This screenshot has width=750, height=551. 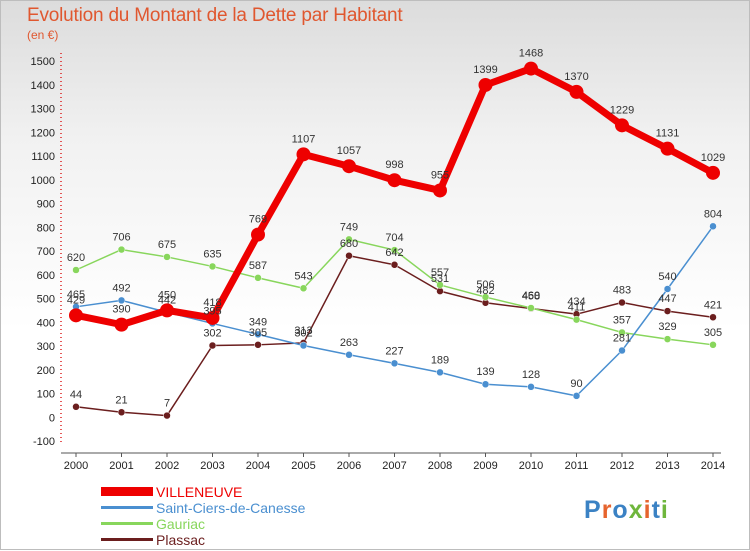 What do you see at coordinates (46, 205) in the screenshot?
I see `y-tick-label: 900` at bounding box center [46, 205].